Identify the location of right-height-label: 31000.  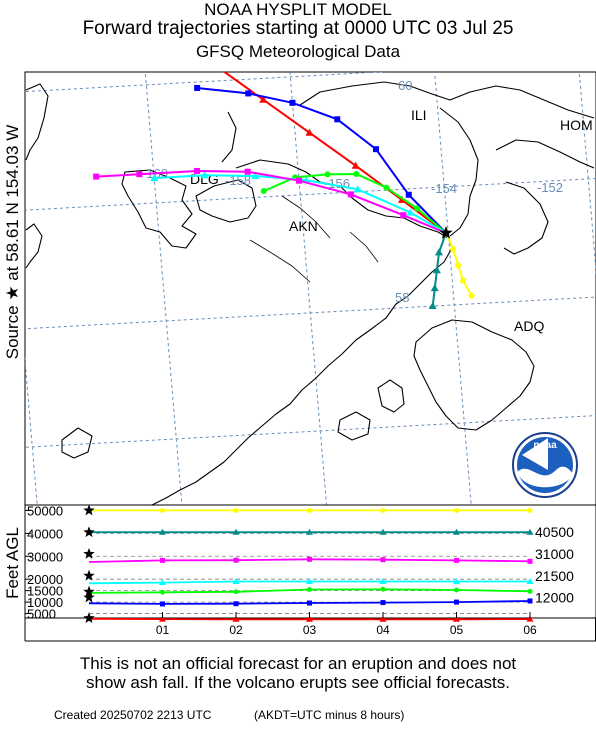
(554, 554).